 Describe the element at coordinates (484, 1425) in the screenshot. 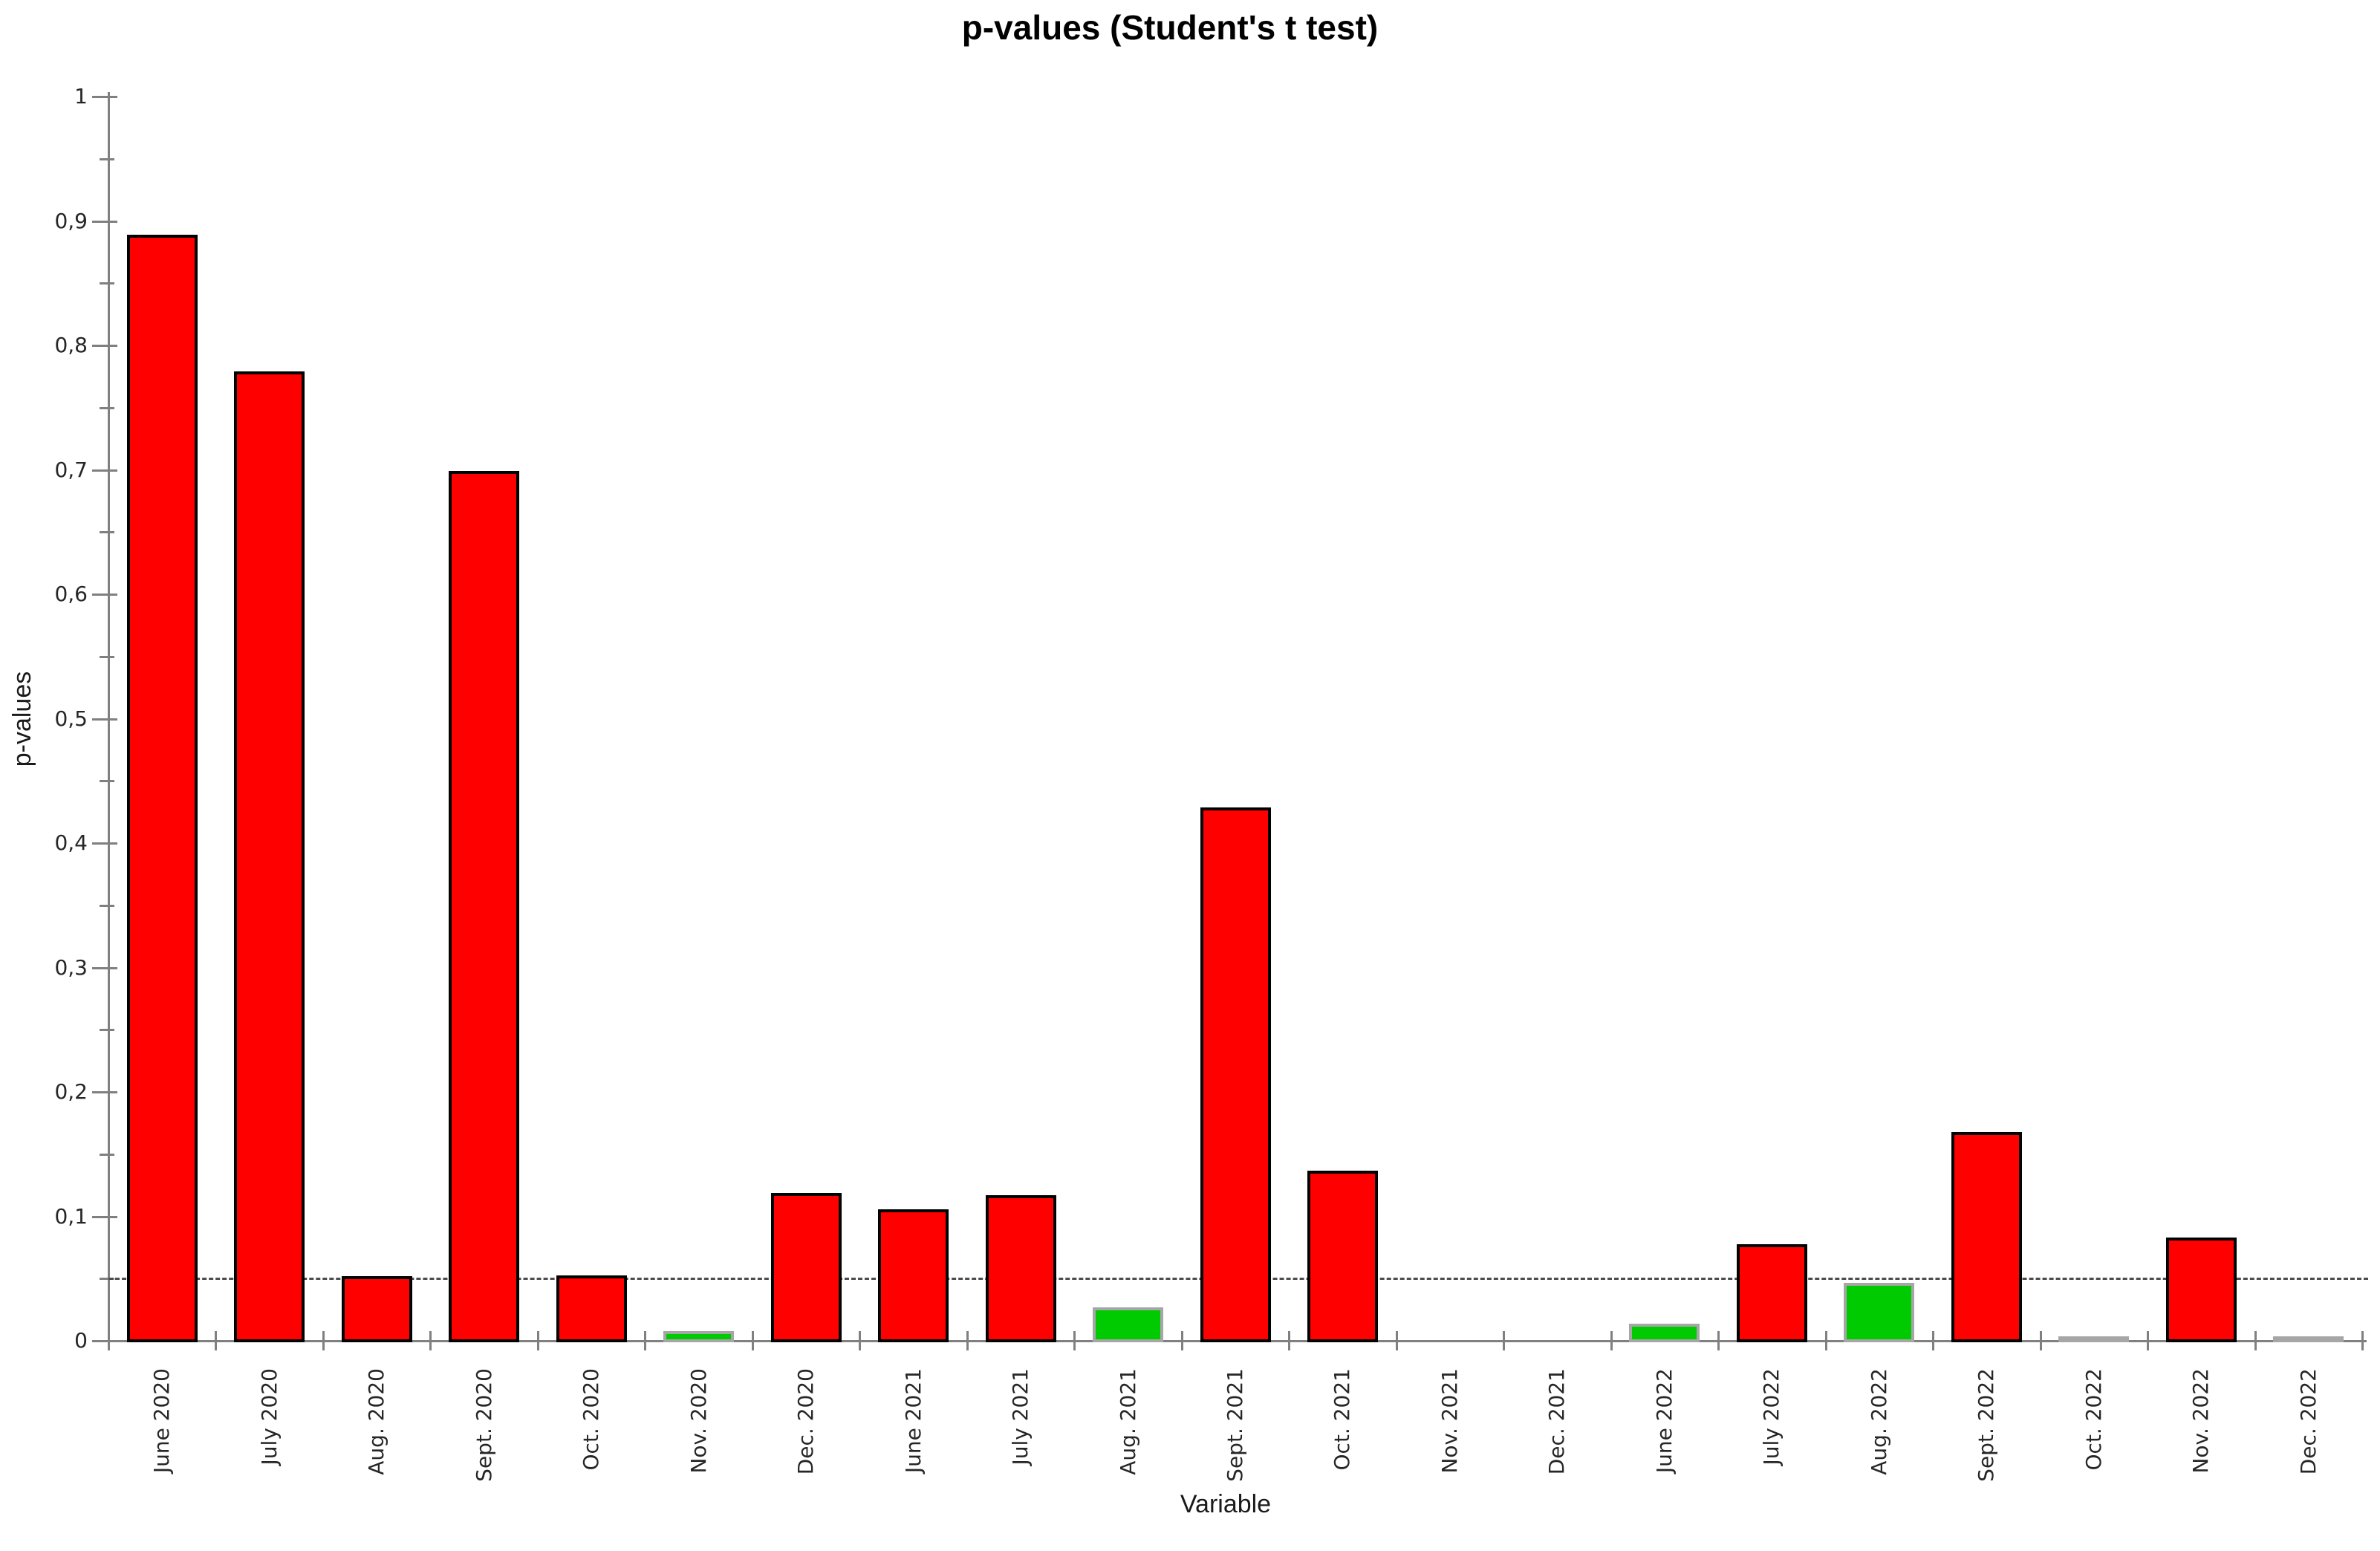

I see `x-category-label-sept-2020: Sept. 2020` at that location.